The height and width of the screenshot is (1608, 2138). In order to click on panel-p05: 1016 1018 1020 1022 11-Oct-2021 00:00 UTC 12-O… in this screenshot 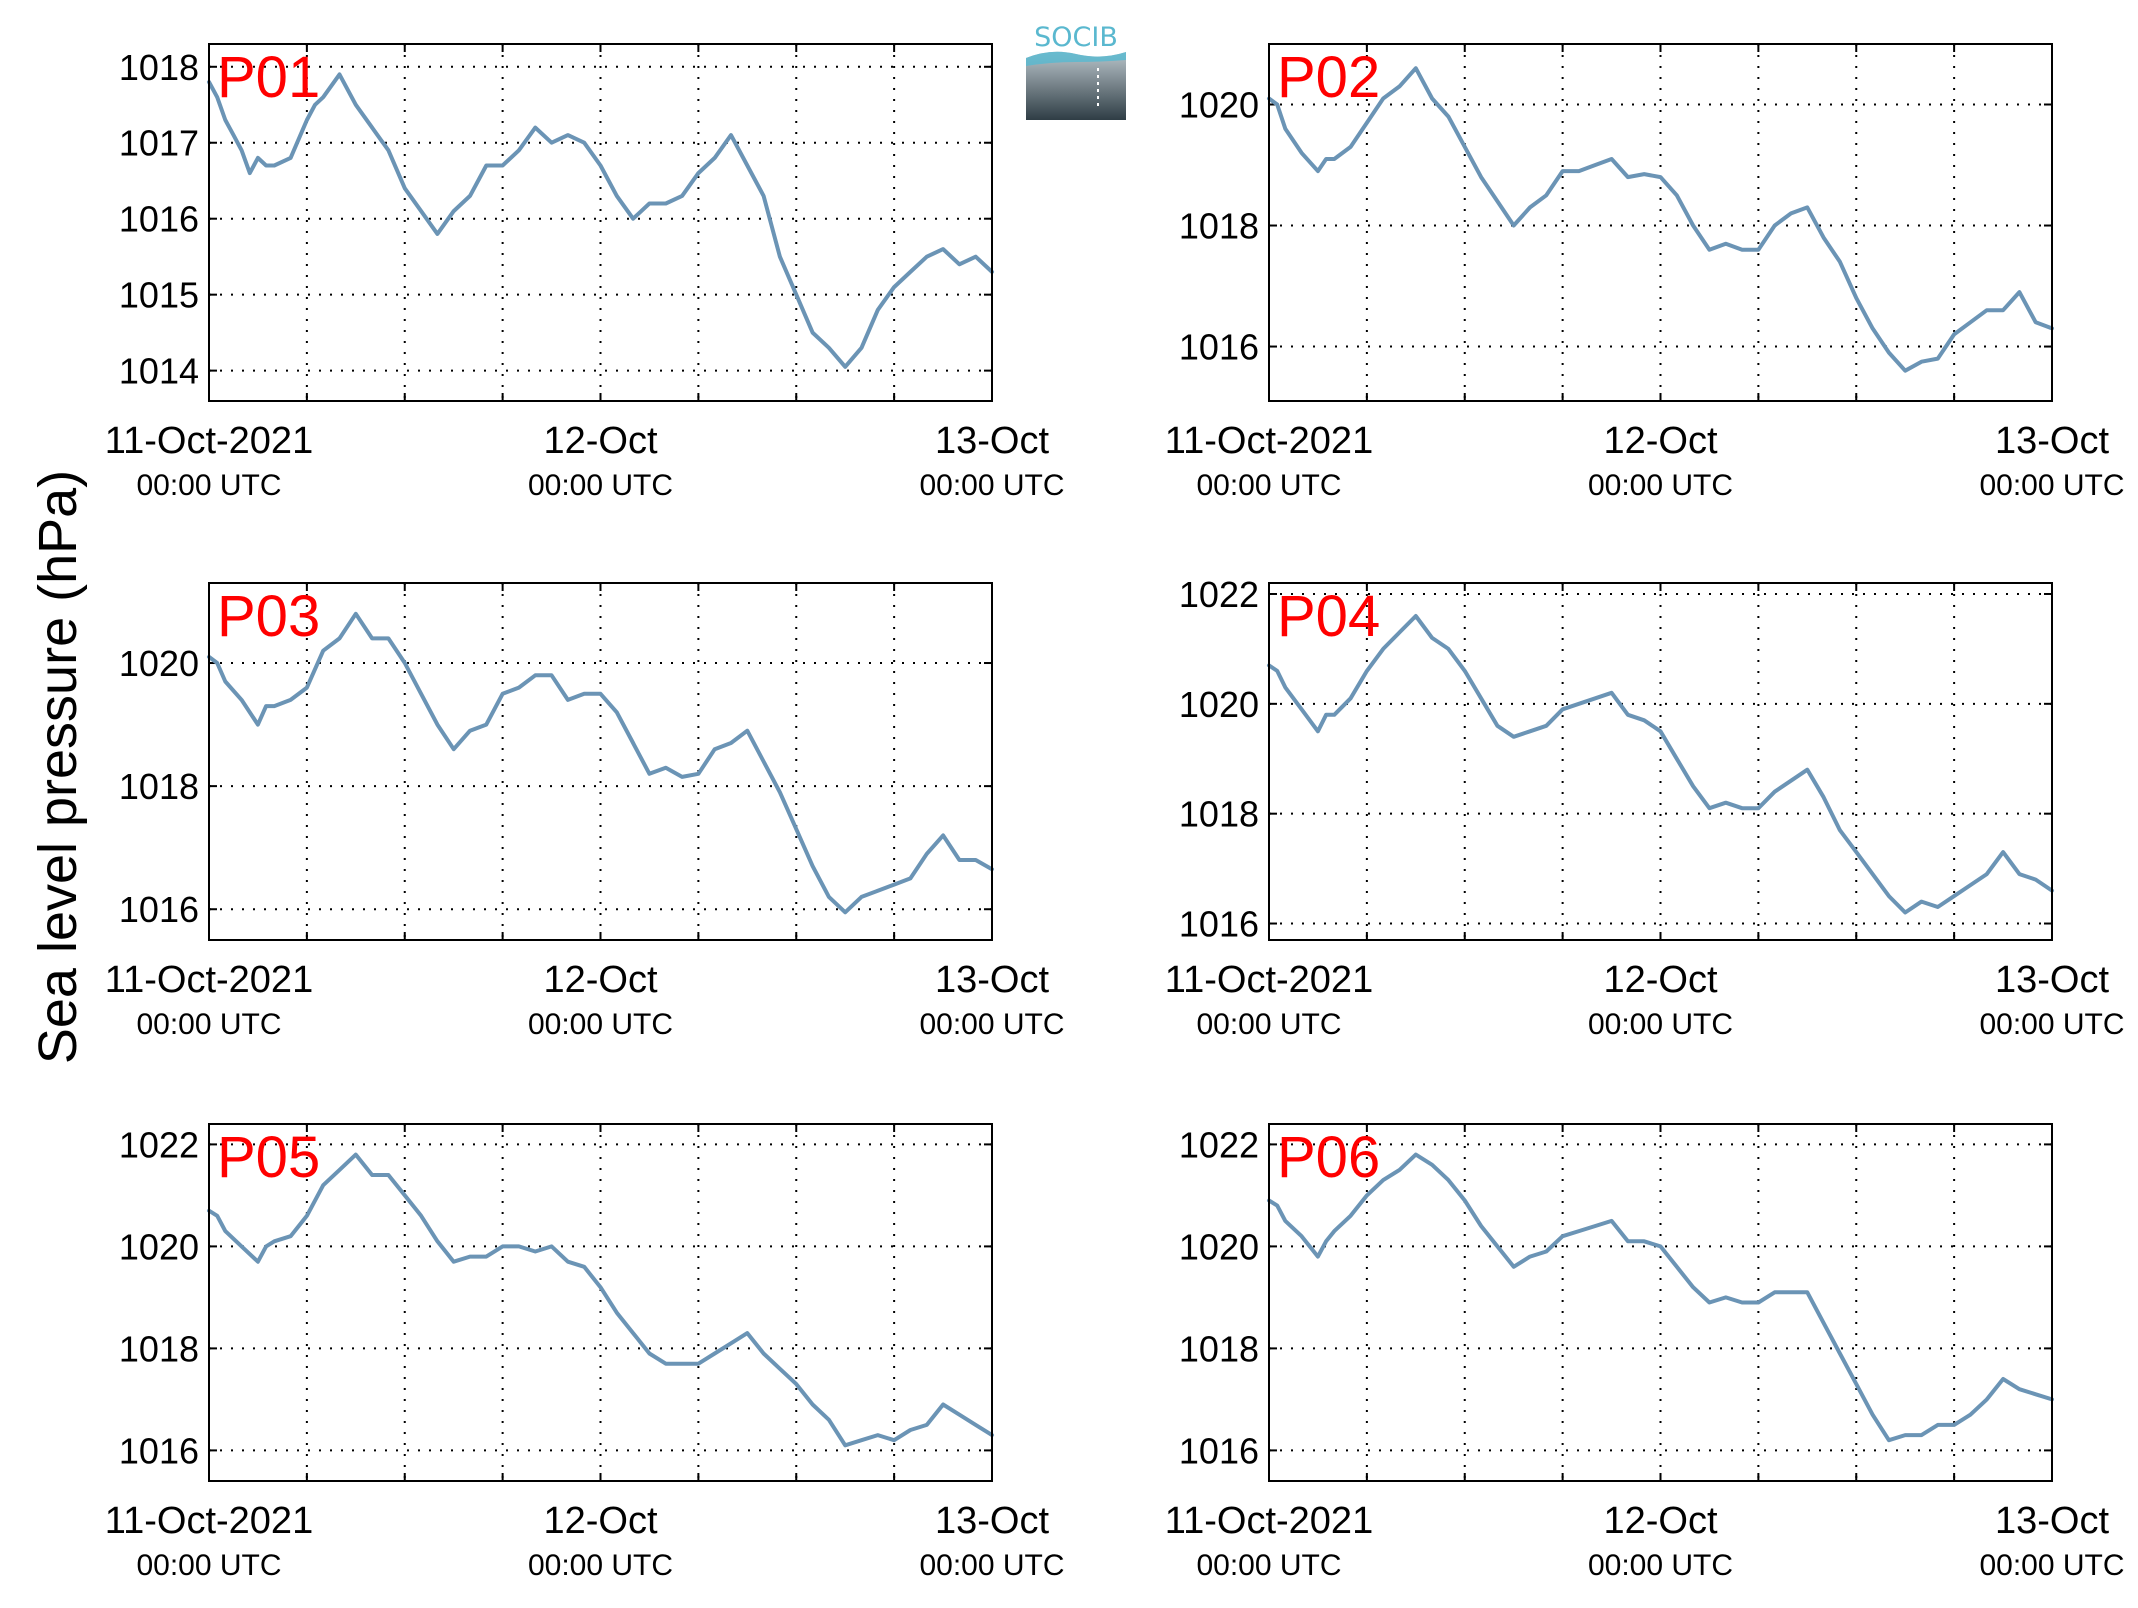, I will do `click(585, 1352)`.